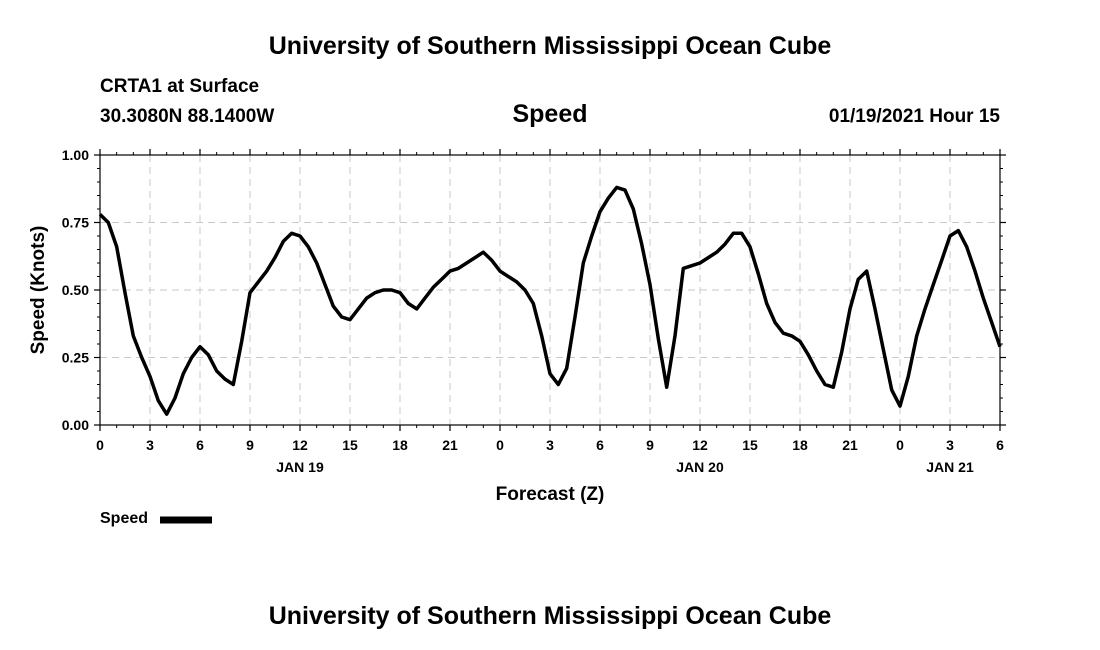 Image resolution: width=1100 pixels, height=650 pixels. I want to click on y-tick-label: 0.75, so click(75, 223).